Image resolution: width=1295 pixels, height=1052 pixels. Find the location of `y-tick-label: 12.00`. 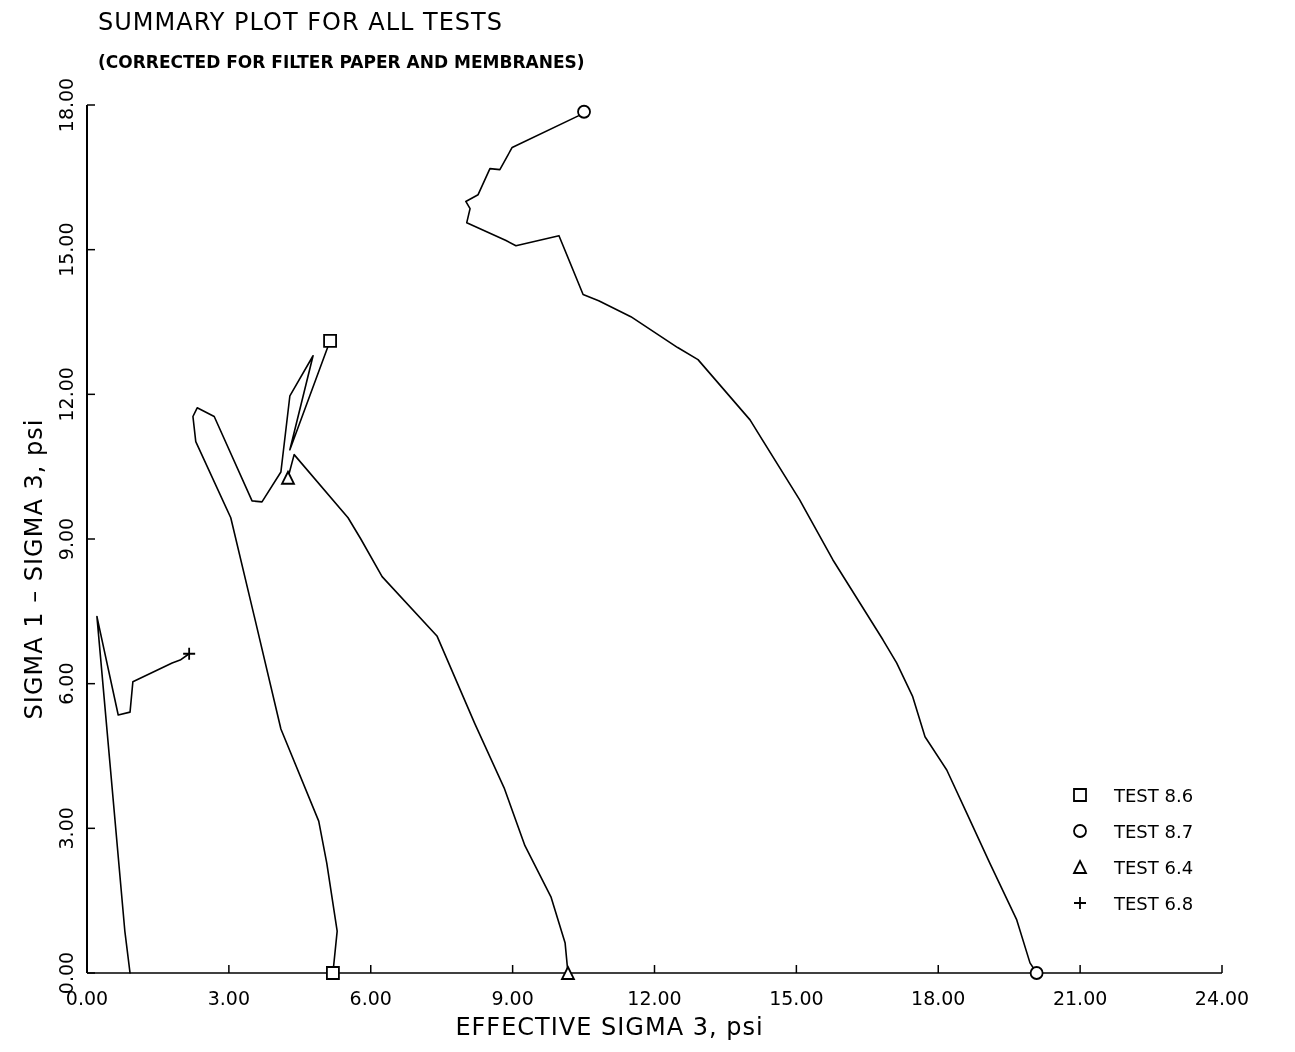

y-tick-label: 12.00 is located at coordinates (66, 394).